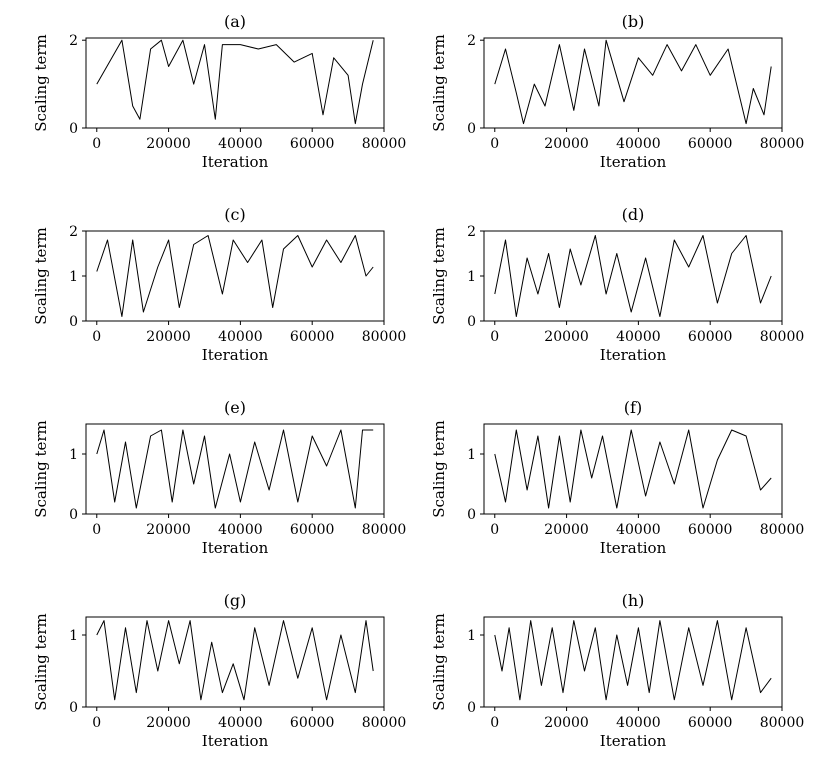 The width and height of the screenshot is (830, 784). What do you see at coordinates (96, 723) in the screenshot?
I see `panel-6-x-tick-label-0: 0` at bounding box center [96, 723].